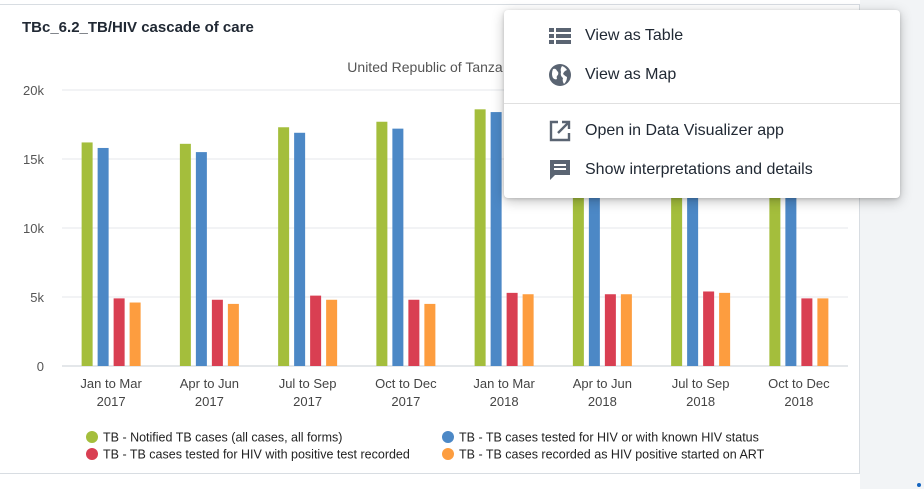 This screenshot has height=489, width=924. I want to click on y-tick-label: 10k, so click(33, 228).